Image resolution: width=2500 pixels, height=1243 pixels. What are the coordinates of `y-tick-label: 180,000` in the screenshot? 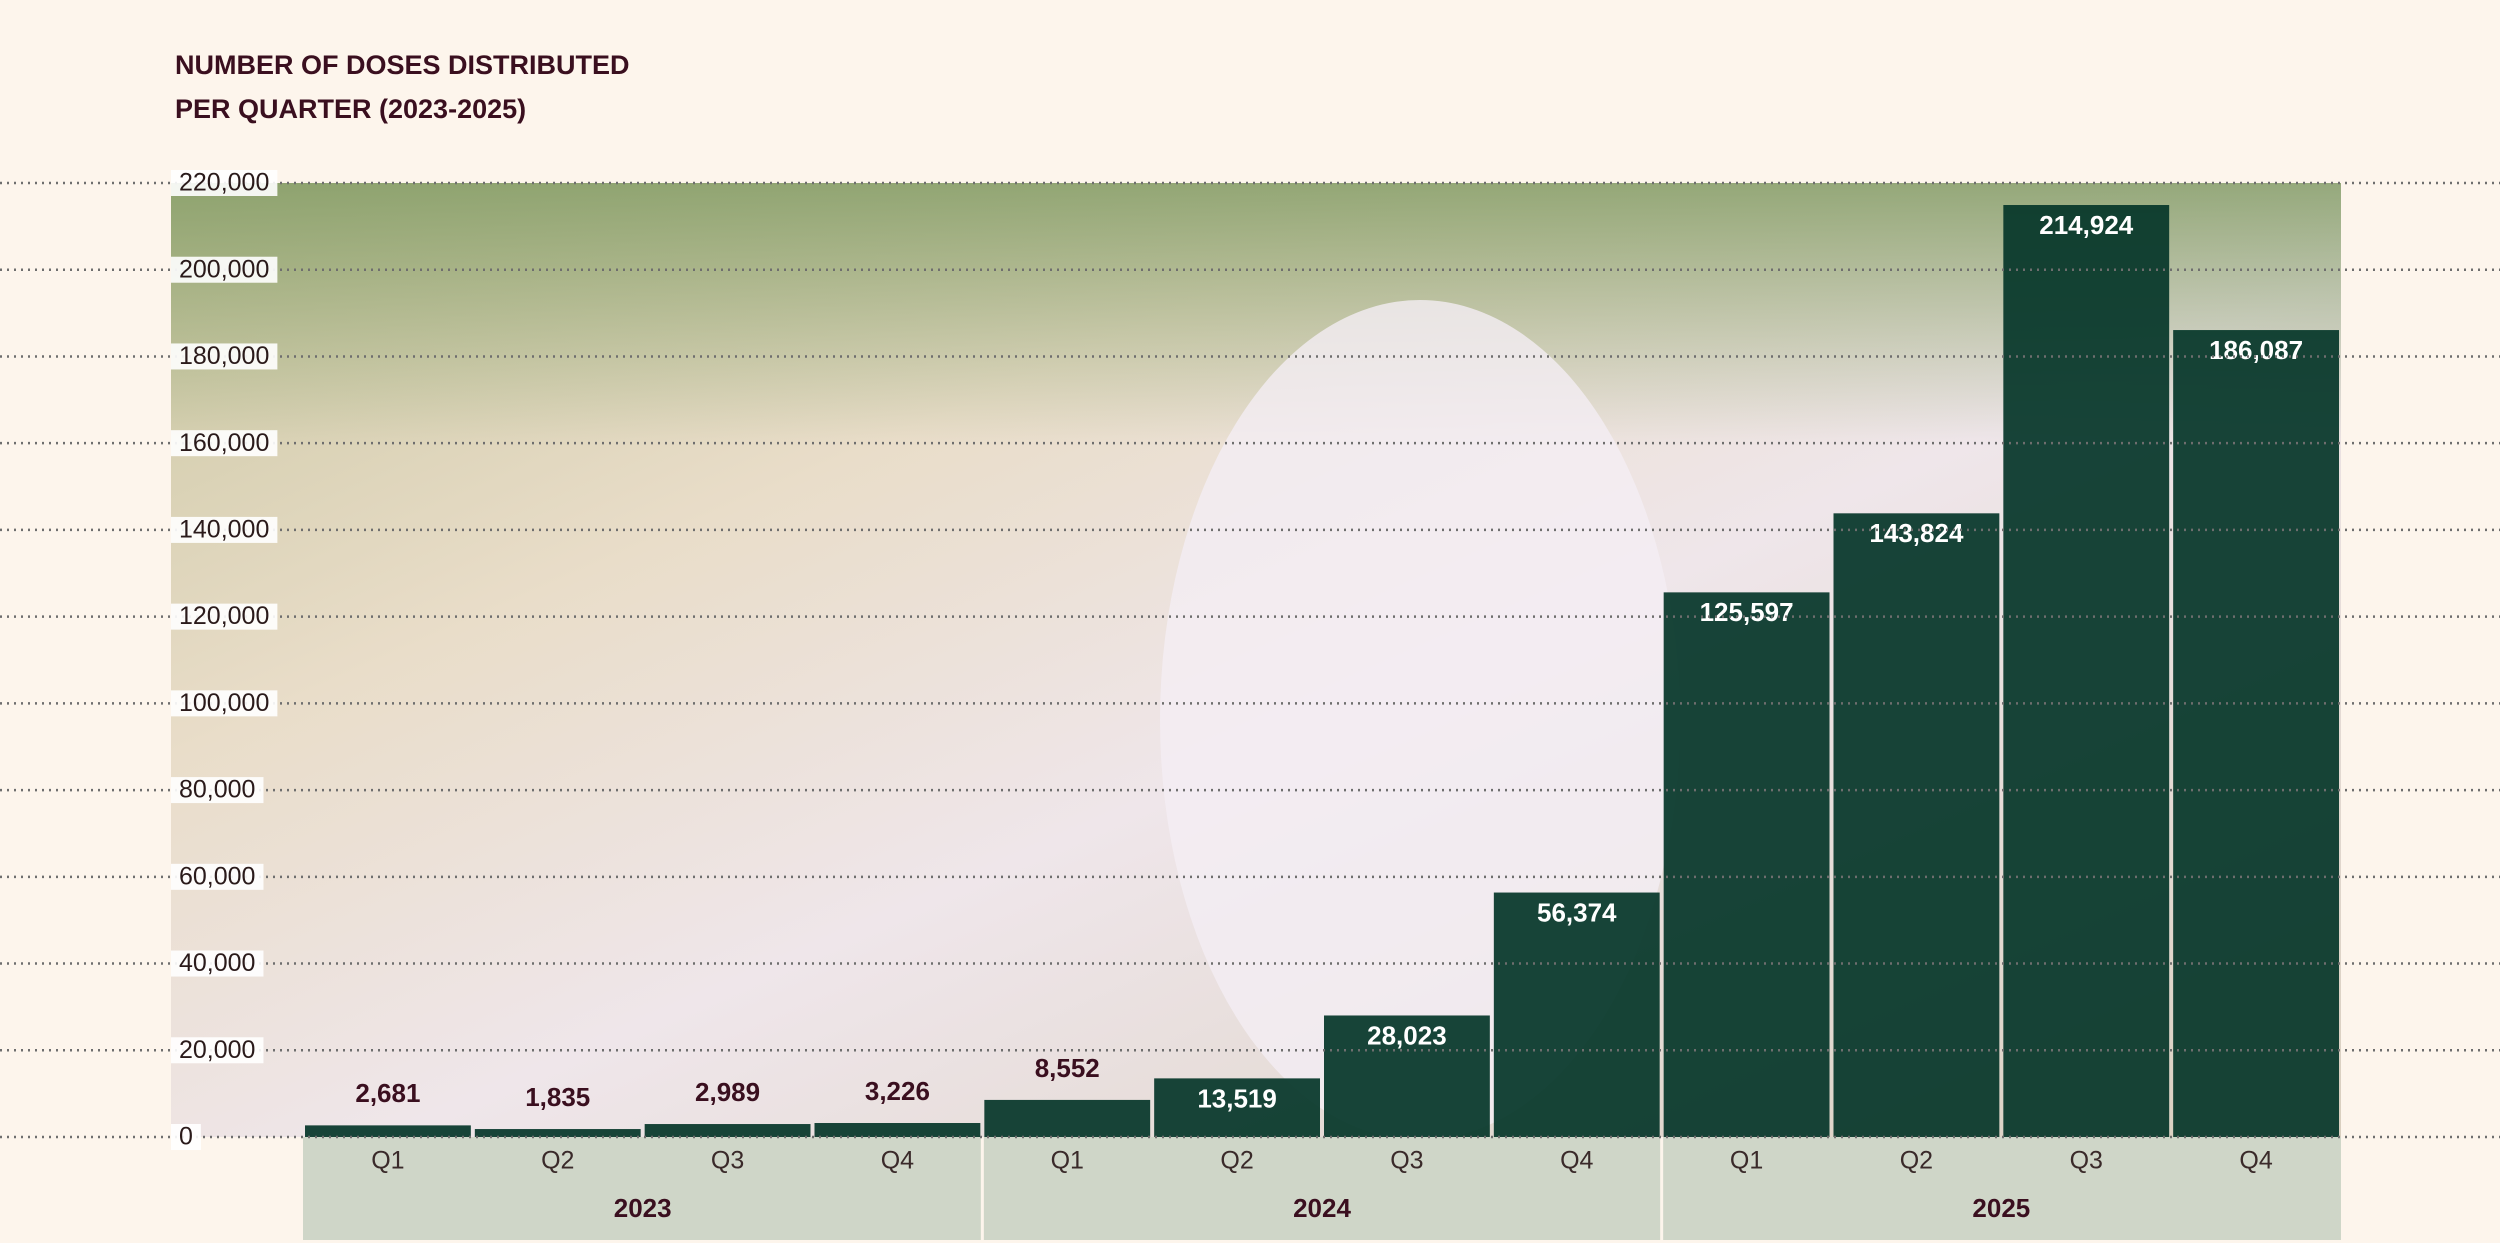 It's located at (224, 356).